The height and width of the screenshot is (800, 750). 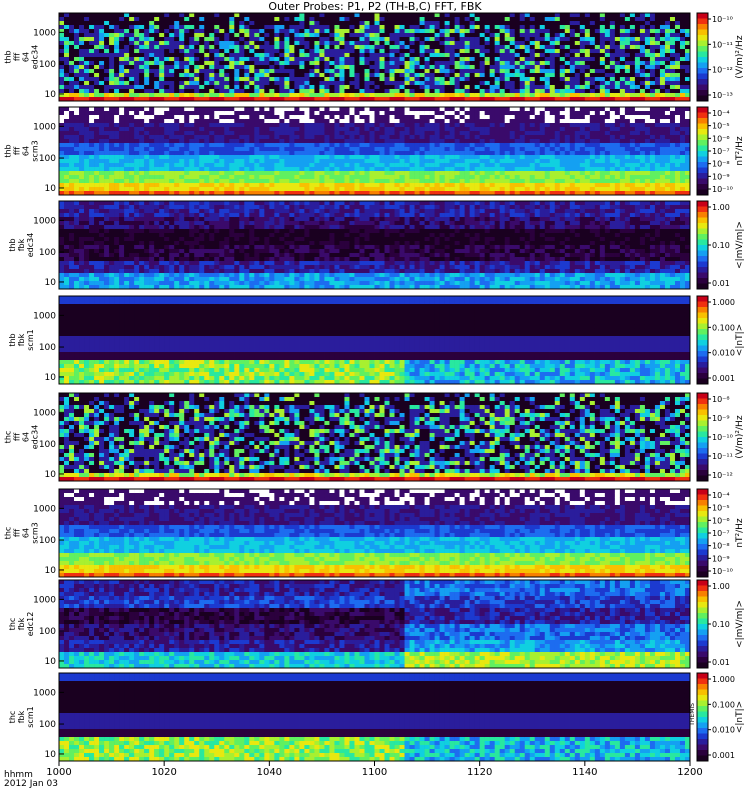 I want to click on colorbar-4: 1.000 0.100 0.010 0.001 <|nT|>, so click(x=721, y=340).